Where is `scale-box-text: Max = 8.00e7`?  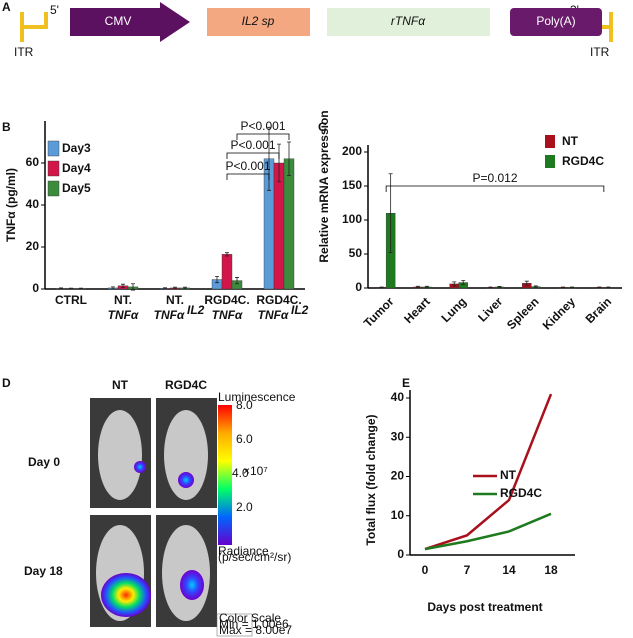 scale-box-text: Max = 8.00e7 is located at coordinates (255, 630).